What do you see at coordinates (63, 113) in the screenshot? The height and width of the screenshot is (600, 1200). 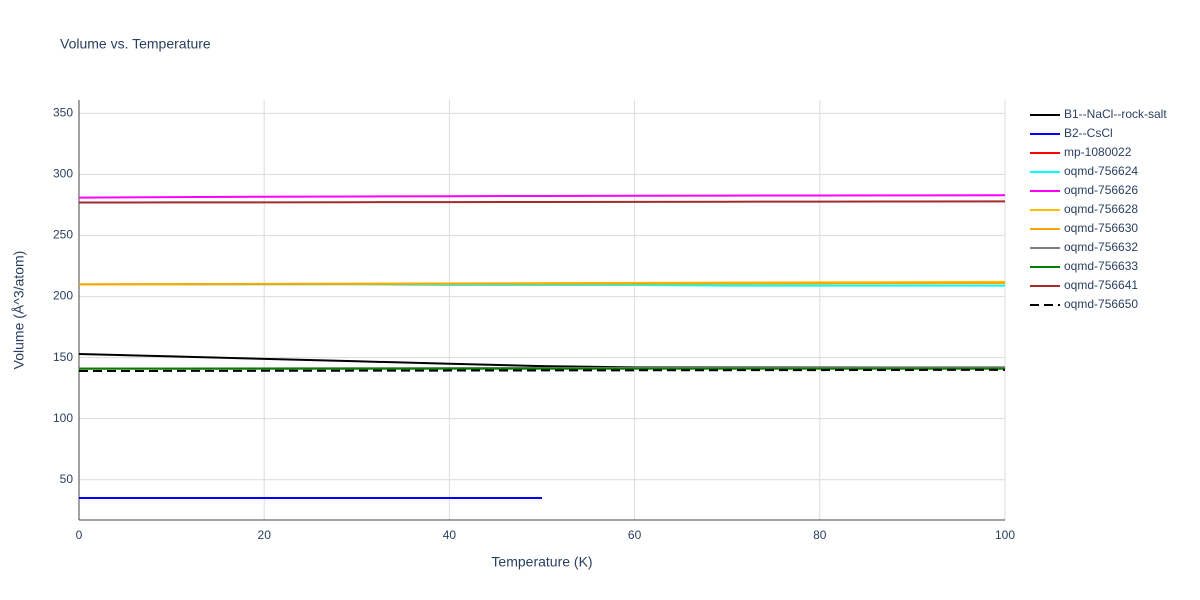 I see `y-tick-label: 350` at bounding box center [63, 113].